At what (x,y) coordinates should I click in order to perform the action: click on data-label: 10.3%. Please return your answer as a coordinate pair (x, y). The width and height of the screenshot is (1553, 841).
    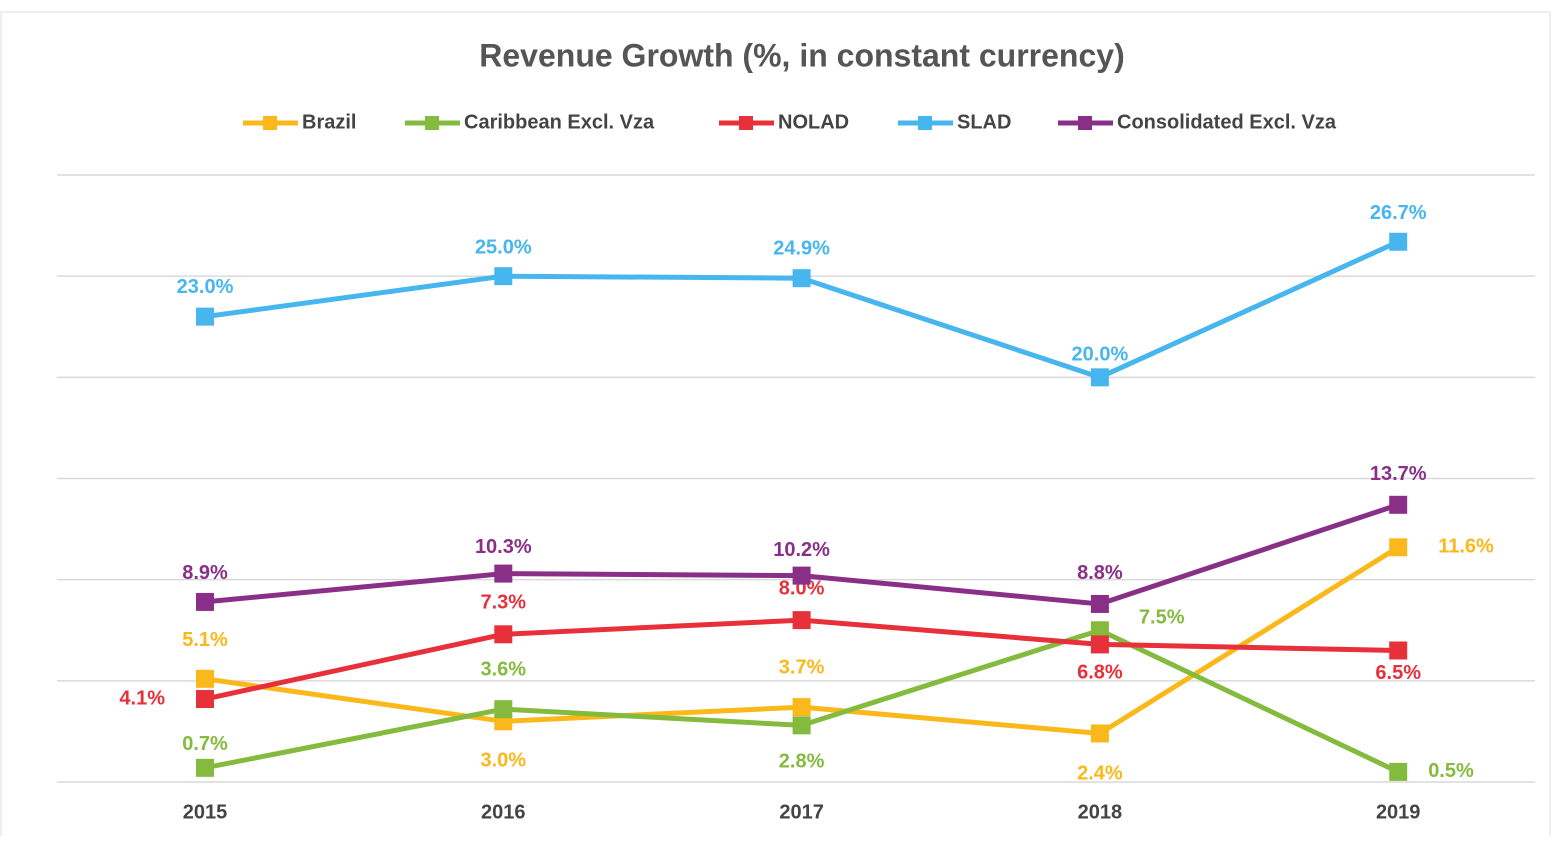
    Looking at the image, I should click on (503, 547).